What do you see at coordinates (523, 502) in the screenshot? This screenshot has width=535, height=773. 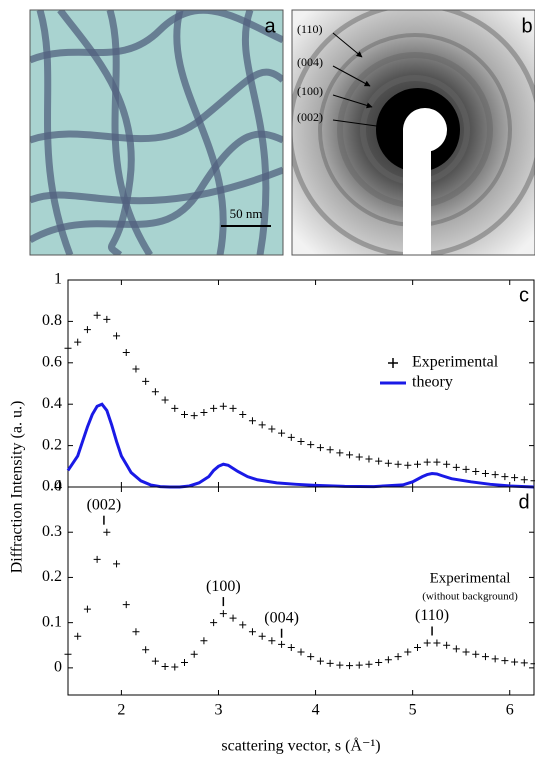 I see `panel-label: d` at bounding box center [523, 502].